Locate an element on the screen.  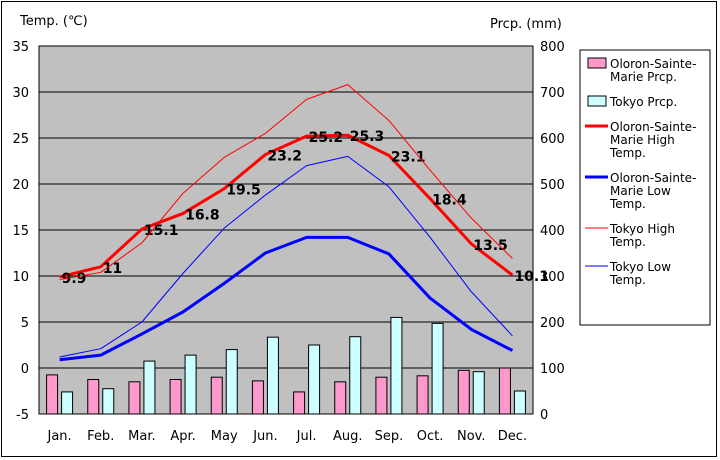
y-right-tick-label: 600 is located at coordinates (552, 139).